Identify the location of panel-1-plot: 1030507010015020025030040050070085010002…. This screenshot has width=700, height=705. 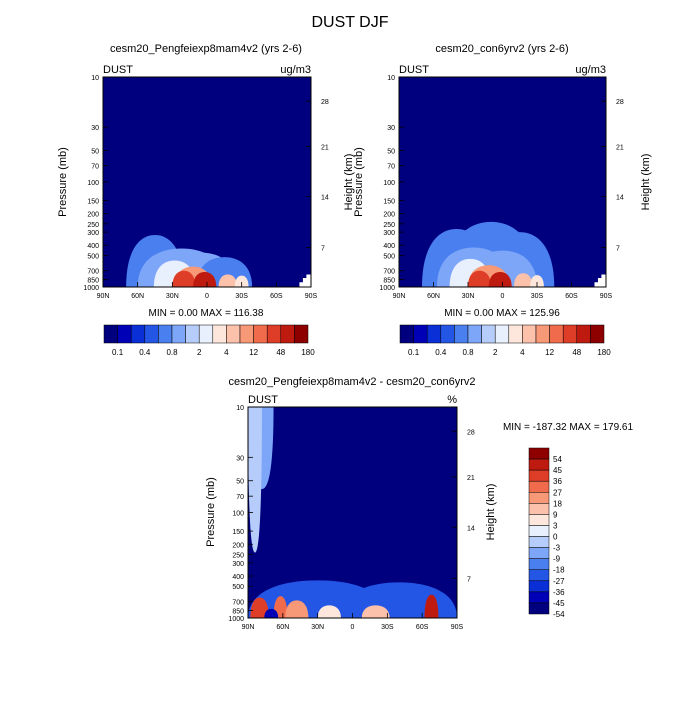
(205, 187).